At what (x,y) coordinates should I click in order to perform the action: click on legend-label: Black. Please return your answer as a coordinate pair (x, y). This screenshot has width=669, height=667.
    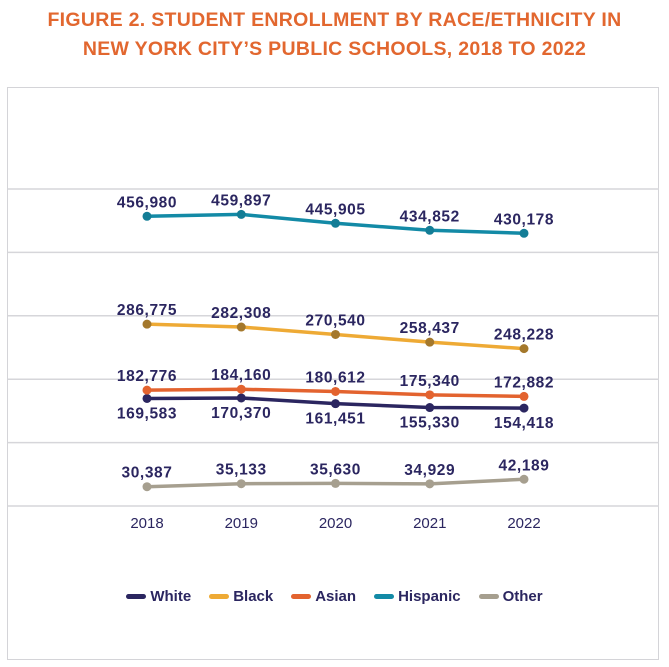
    Looking at the image, I should click on (253, 596).